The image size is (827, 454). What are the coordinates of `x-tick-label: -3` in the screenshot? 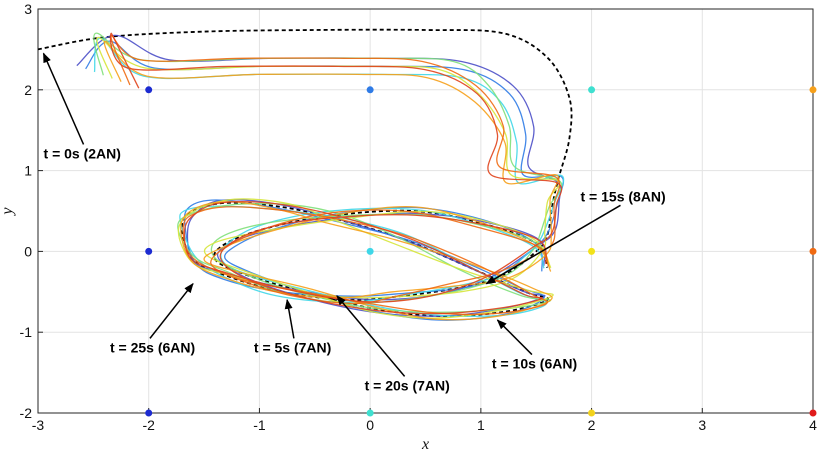 It's located at (38, 425).